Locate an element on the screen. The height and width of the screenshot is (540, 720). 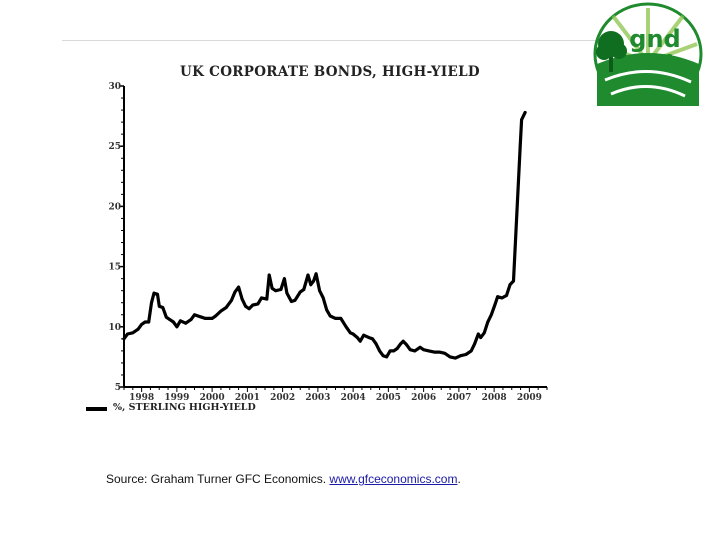
x-tick-label: 2004 is located at coordinates (353, 398).